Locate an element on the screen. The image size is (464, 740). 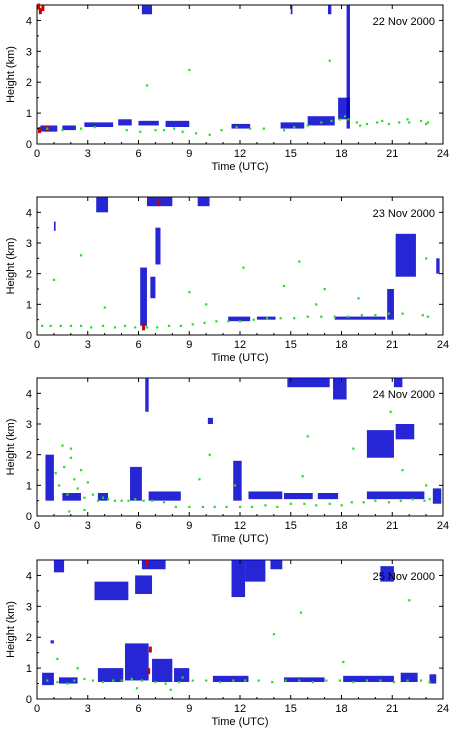
y-tick-label: 1 is located at coordinates (29, 114).